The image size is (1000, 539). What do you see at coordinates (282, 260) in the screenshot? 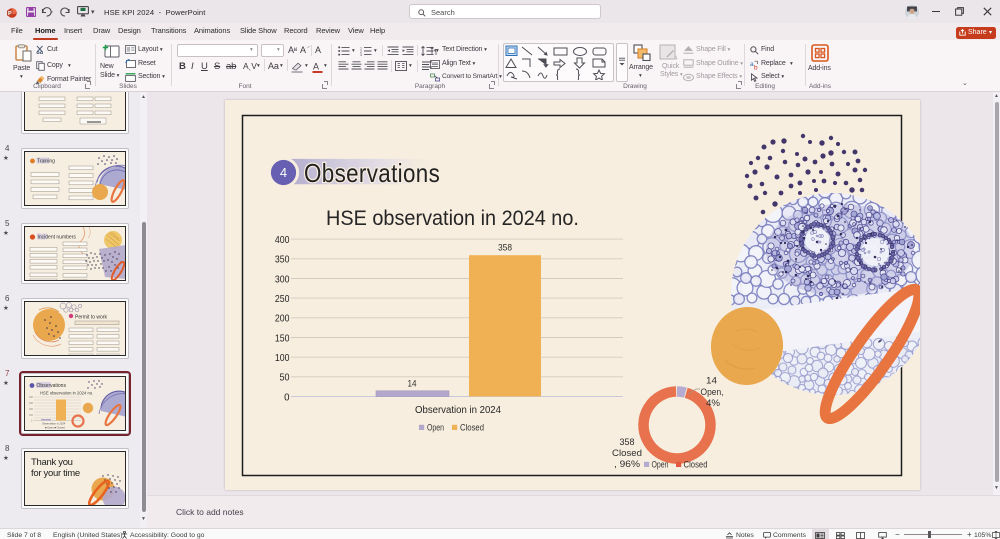
I see `svg-text: 350` at bounding box center [282, 260].